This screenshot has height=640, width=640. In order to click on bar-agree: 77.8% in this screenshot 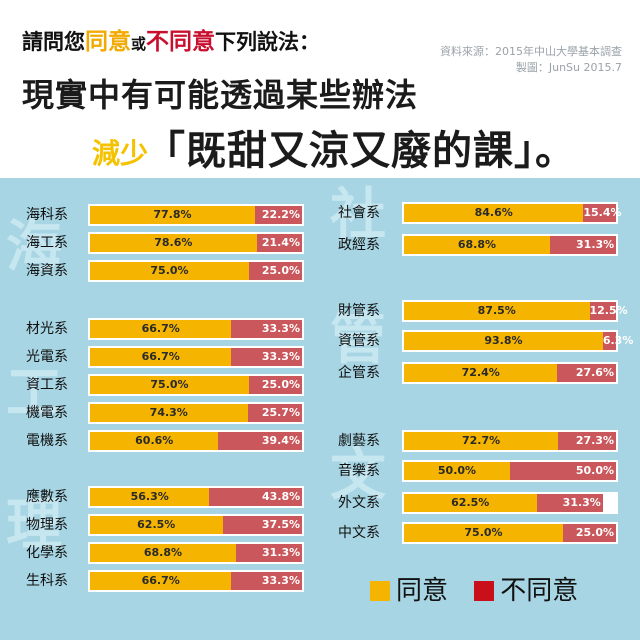, I will do `click(172, 215)`.